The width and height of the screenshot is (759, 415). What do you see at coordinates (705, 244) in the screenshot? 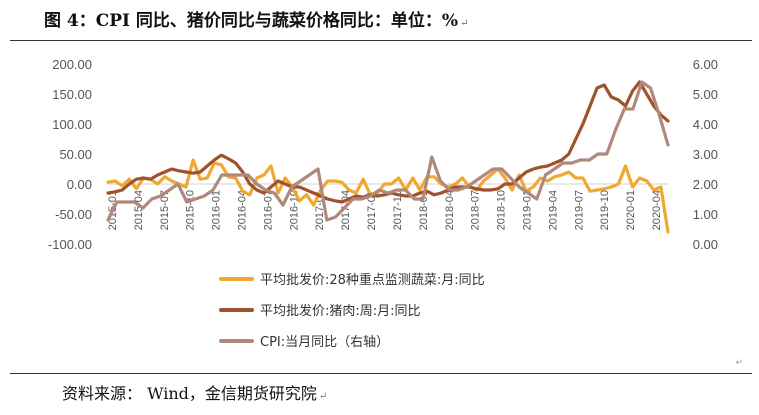
I see `right-axis-tick-label: 0.00` at bounding box center [705, 244].